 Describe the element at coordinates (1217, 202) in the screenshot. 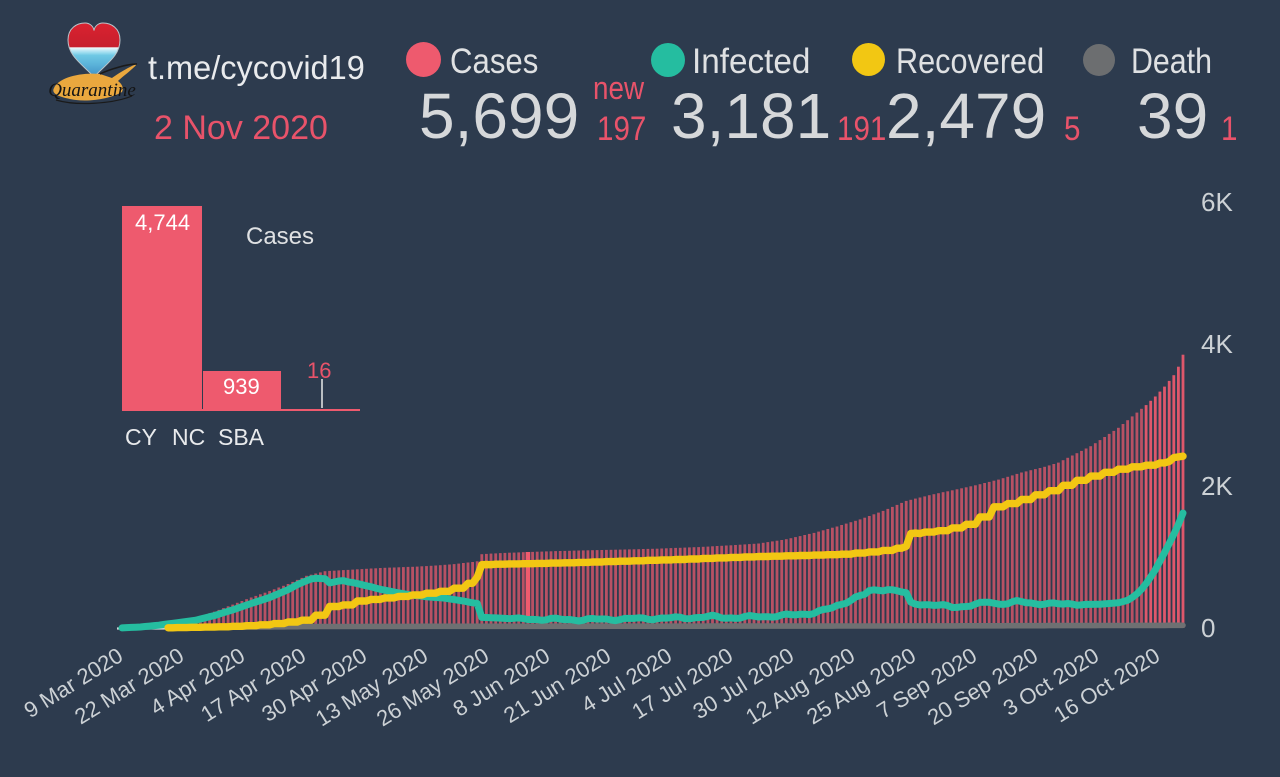

I see `svg-text: 6K` at that location.